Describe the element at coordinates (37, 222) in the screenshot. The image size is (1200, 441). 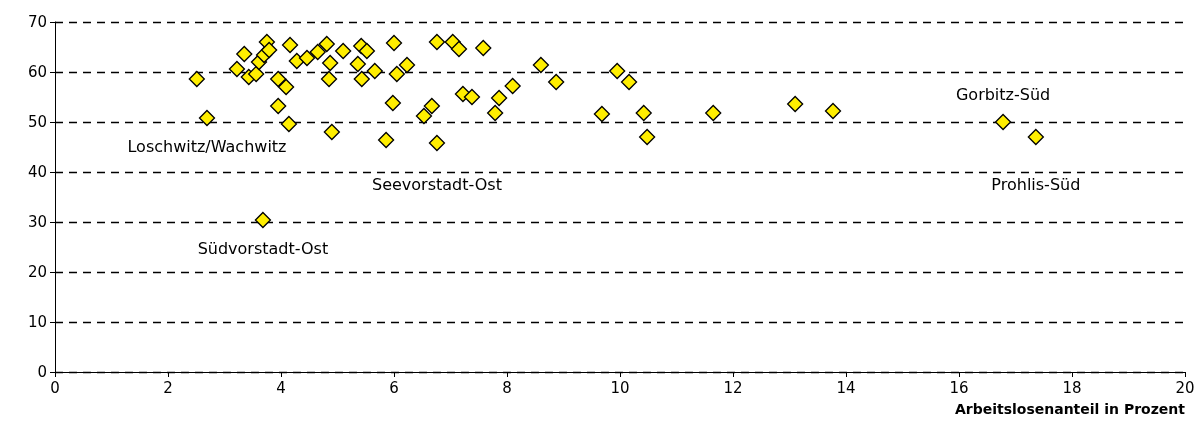
I see `y-tick-label: 30` at that location.